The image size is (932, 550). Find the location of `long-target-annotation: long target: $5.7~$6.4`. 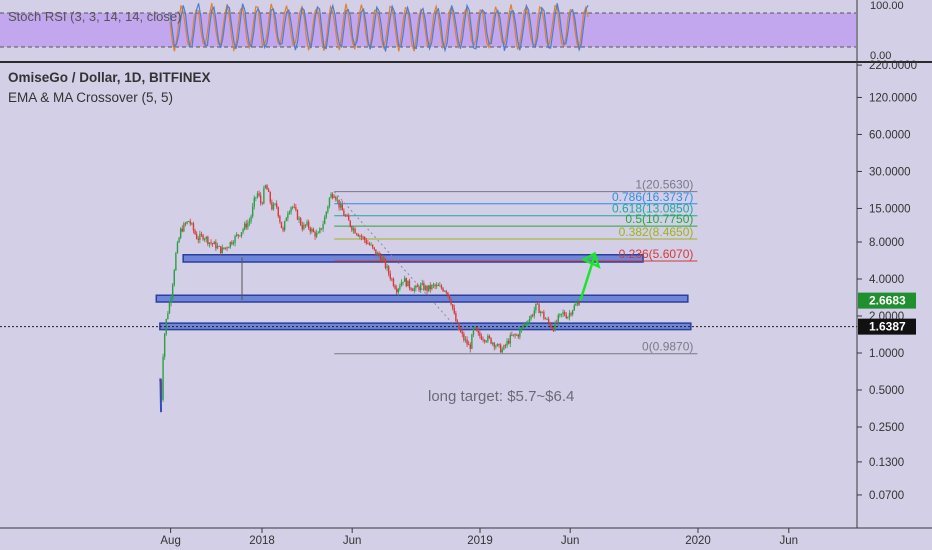

long-target-annotation: long target: $5.7~$6.4 is located at coordinates (501, 396).